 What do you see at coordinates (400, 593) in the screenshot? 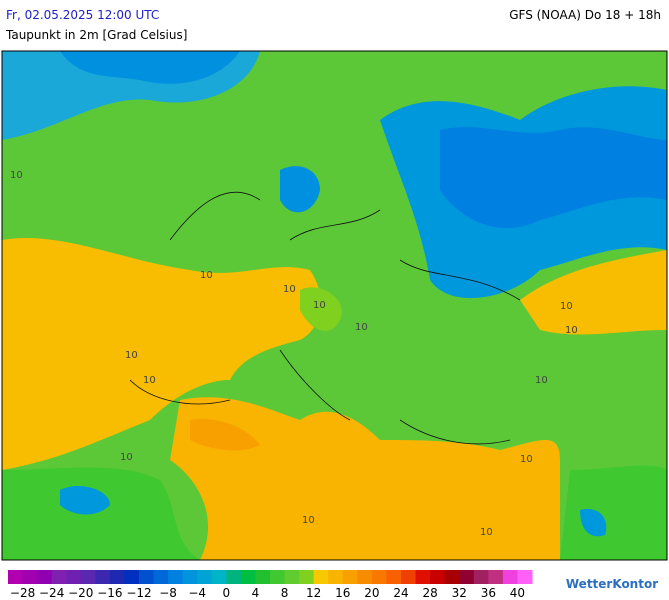
I see `colorbar-tick-label: 24` at bounding box center [400, 593].